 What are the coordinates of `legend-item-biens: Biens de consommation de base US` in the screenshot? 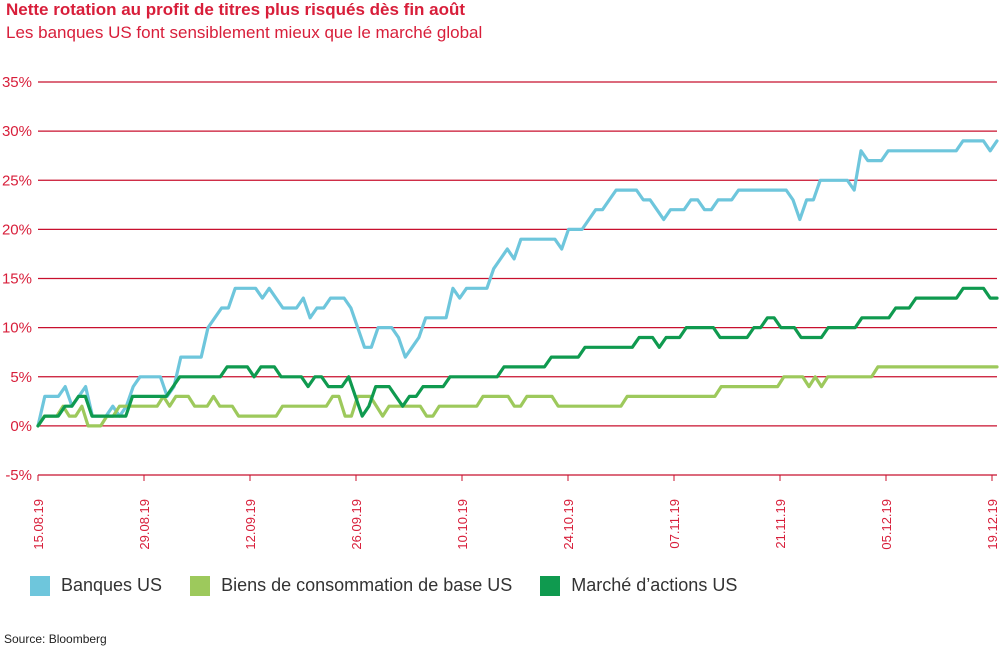 It's located at (351, 585).